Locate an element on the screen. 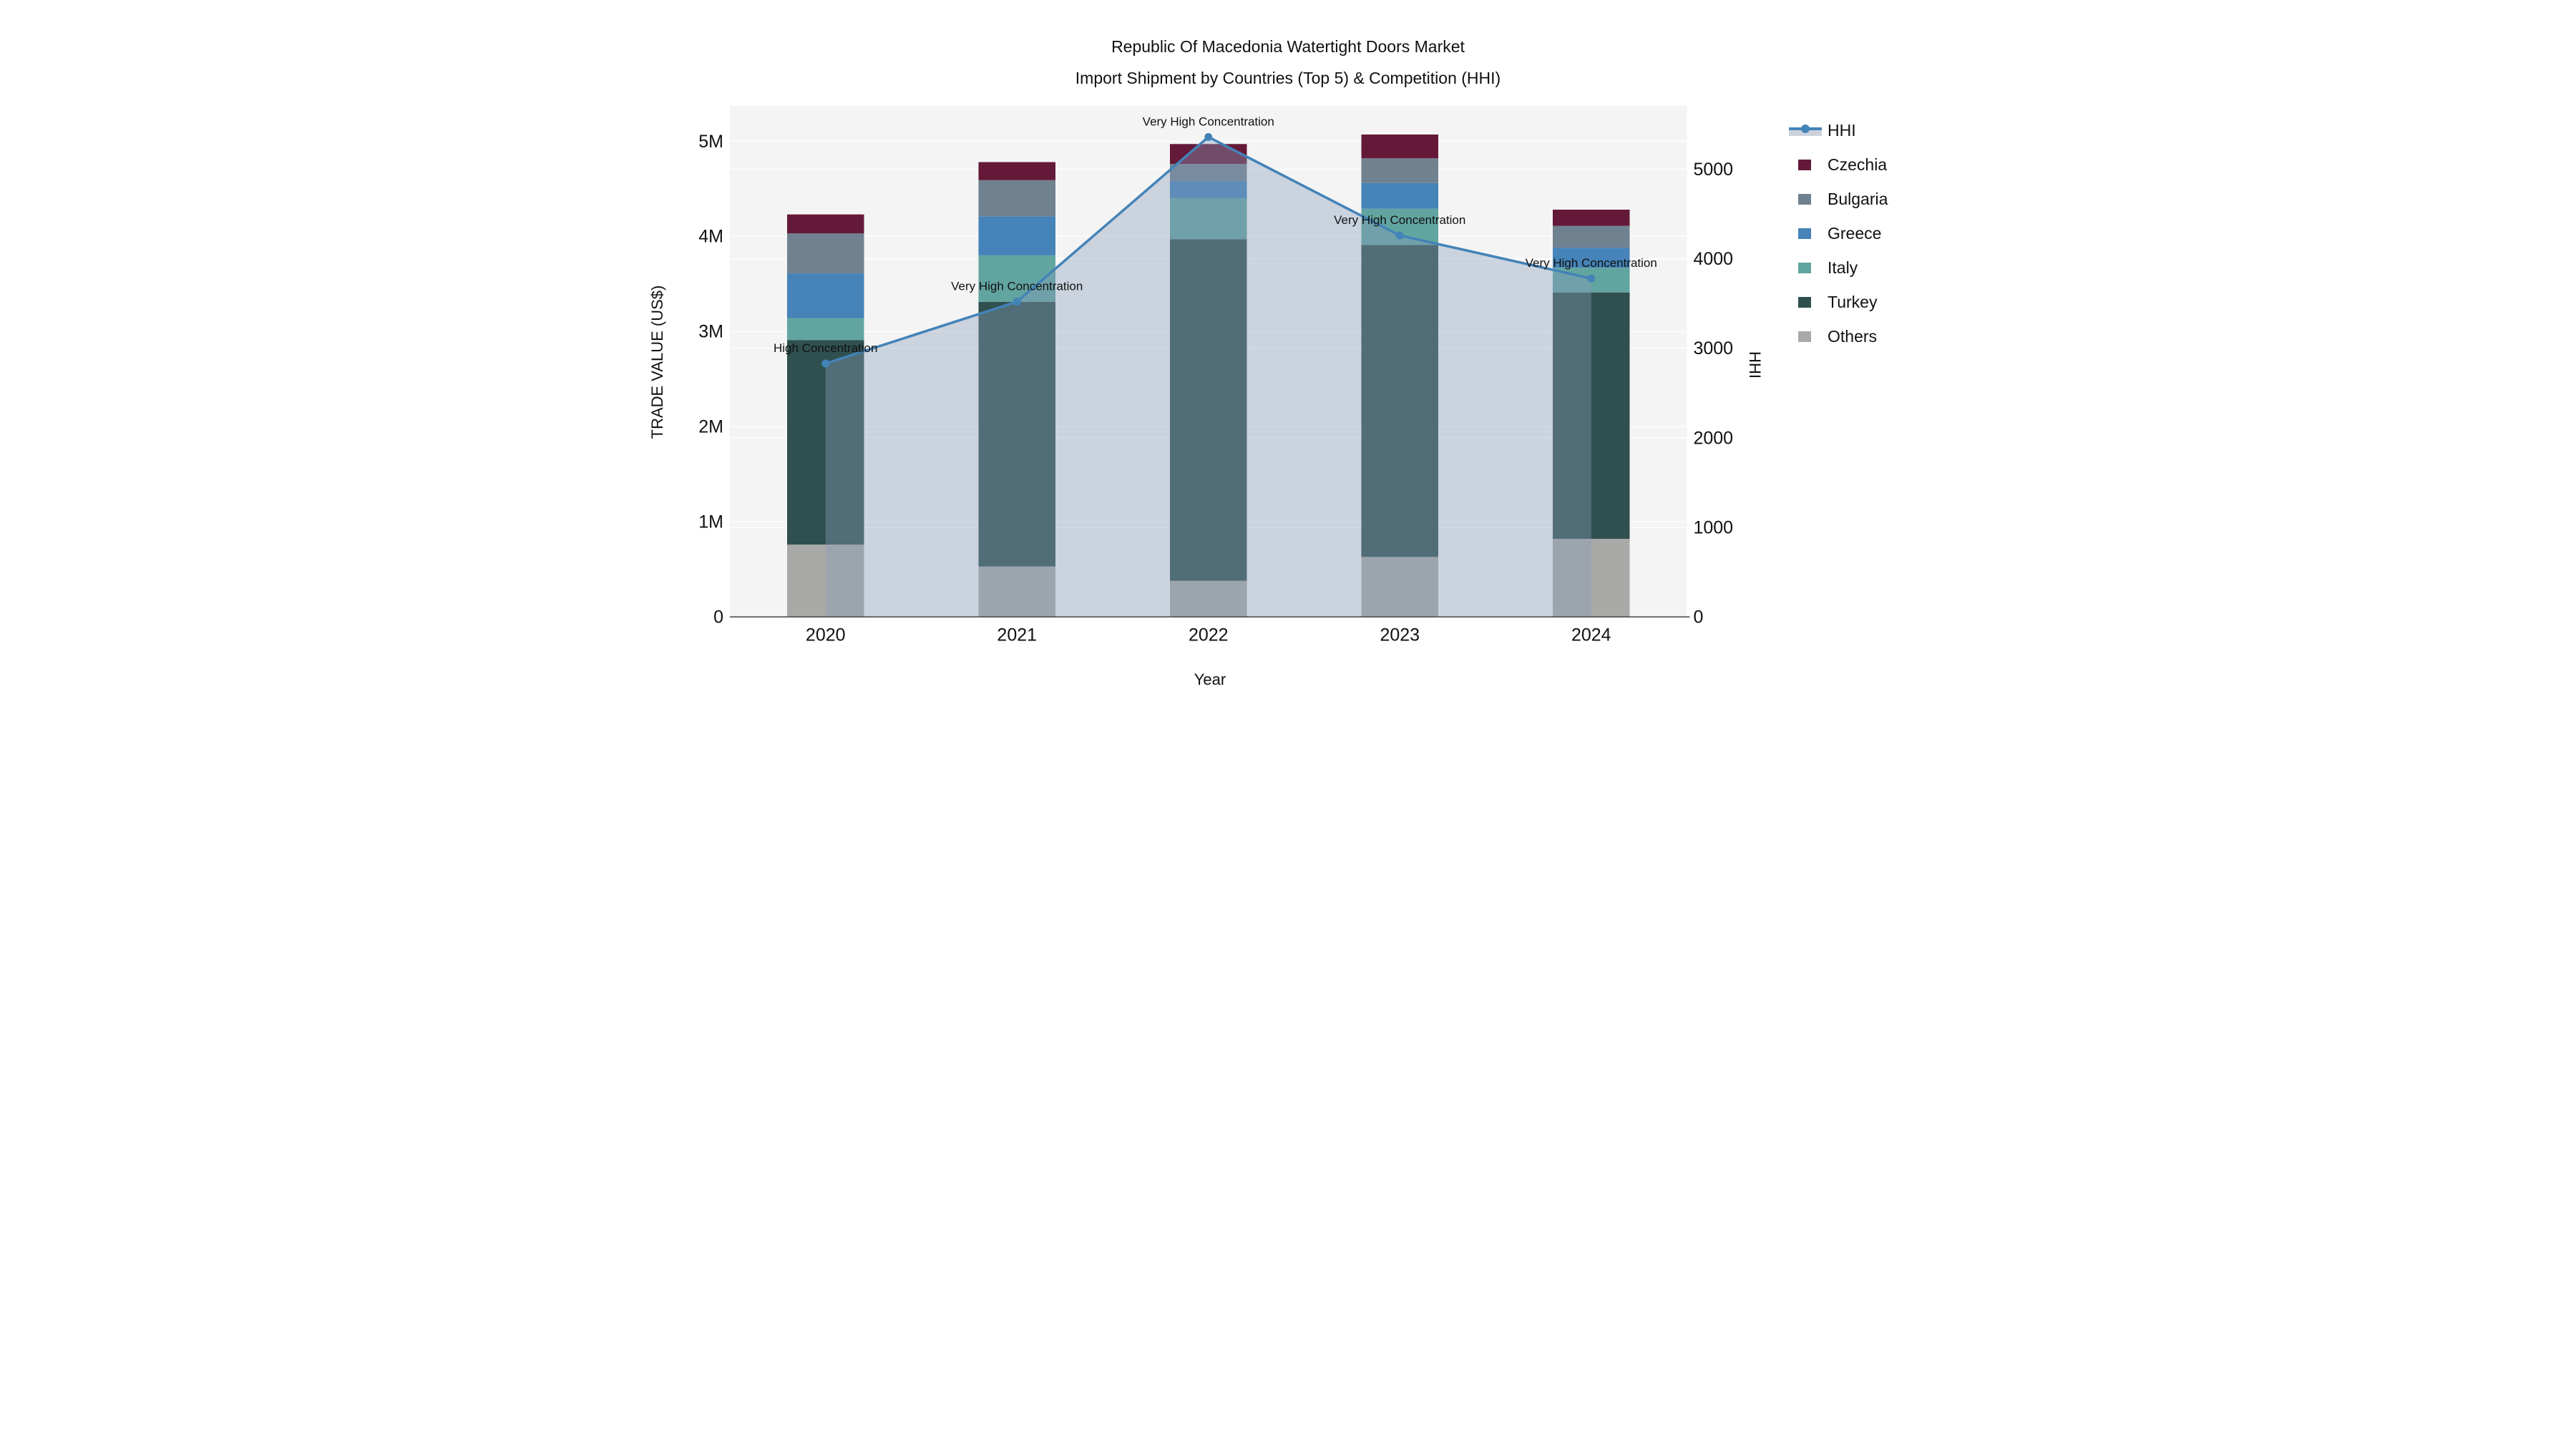 Image resolution: width=2576 pixels, height=1449 pixels. turkey-swatch-icon is located at coordinates (1804, 302).